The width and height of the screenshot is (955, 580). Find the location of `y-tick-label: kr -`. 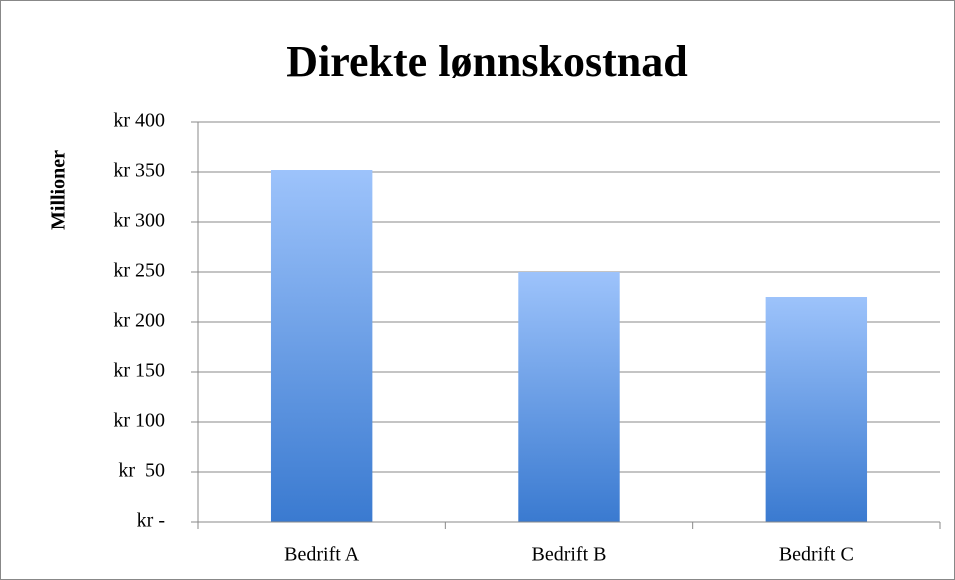

y-tick-label: kr - is located at coordinates (151, 521).